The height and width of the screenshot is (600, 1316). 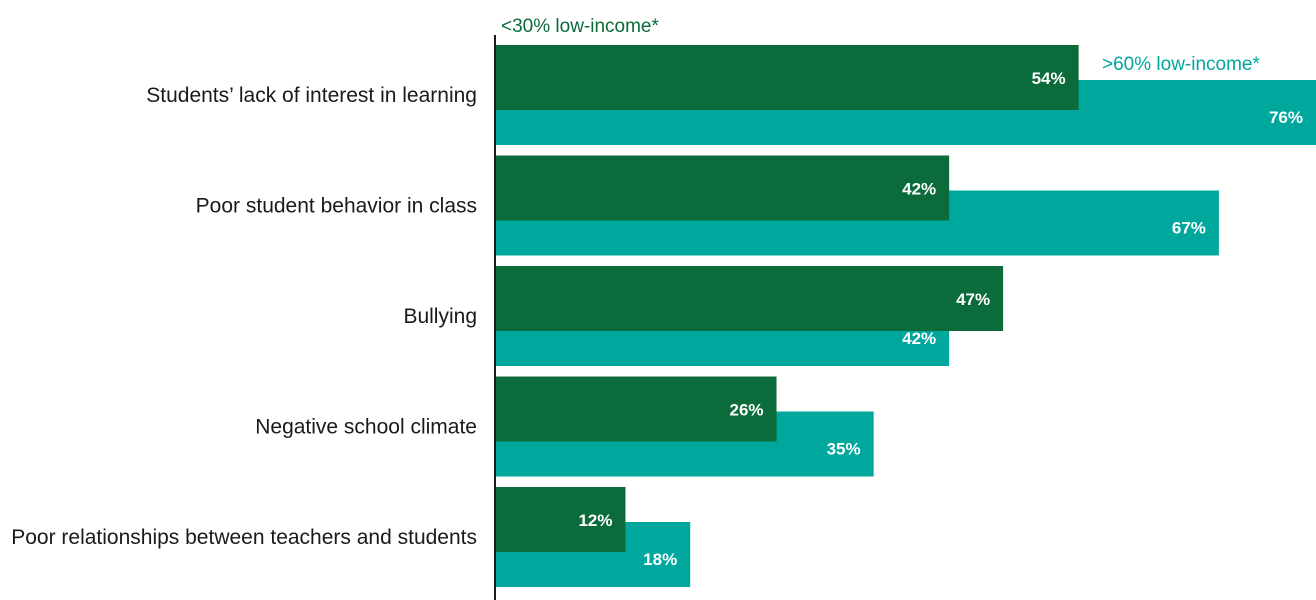 I want to click on legend-series-2: >60% low-income*, so click(x=1181, y=64).